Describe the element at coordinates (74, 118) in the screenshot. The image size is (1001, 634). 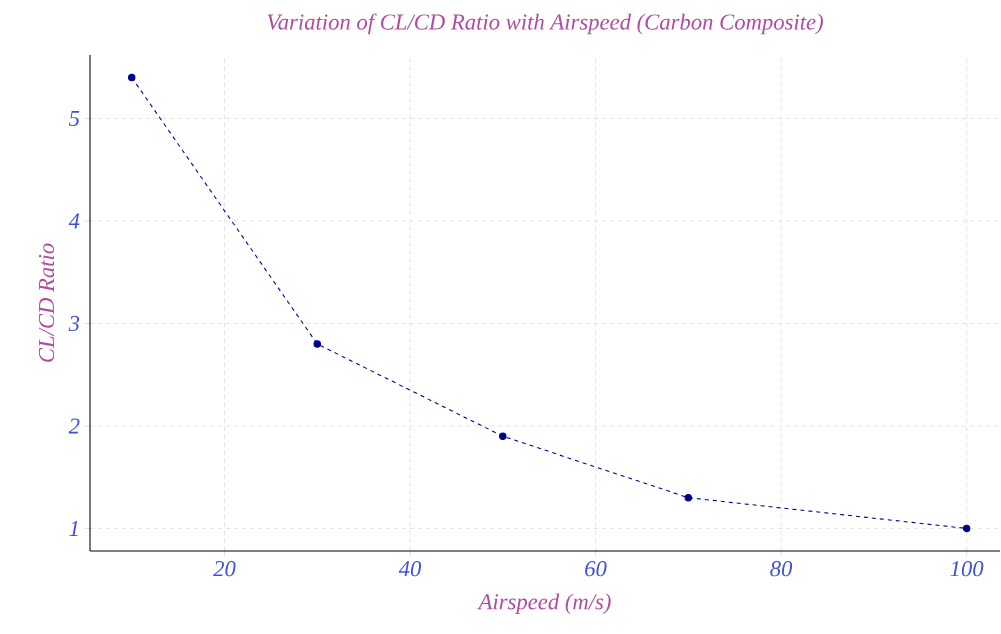
I see `y-tick-label: 5` at that location.